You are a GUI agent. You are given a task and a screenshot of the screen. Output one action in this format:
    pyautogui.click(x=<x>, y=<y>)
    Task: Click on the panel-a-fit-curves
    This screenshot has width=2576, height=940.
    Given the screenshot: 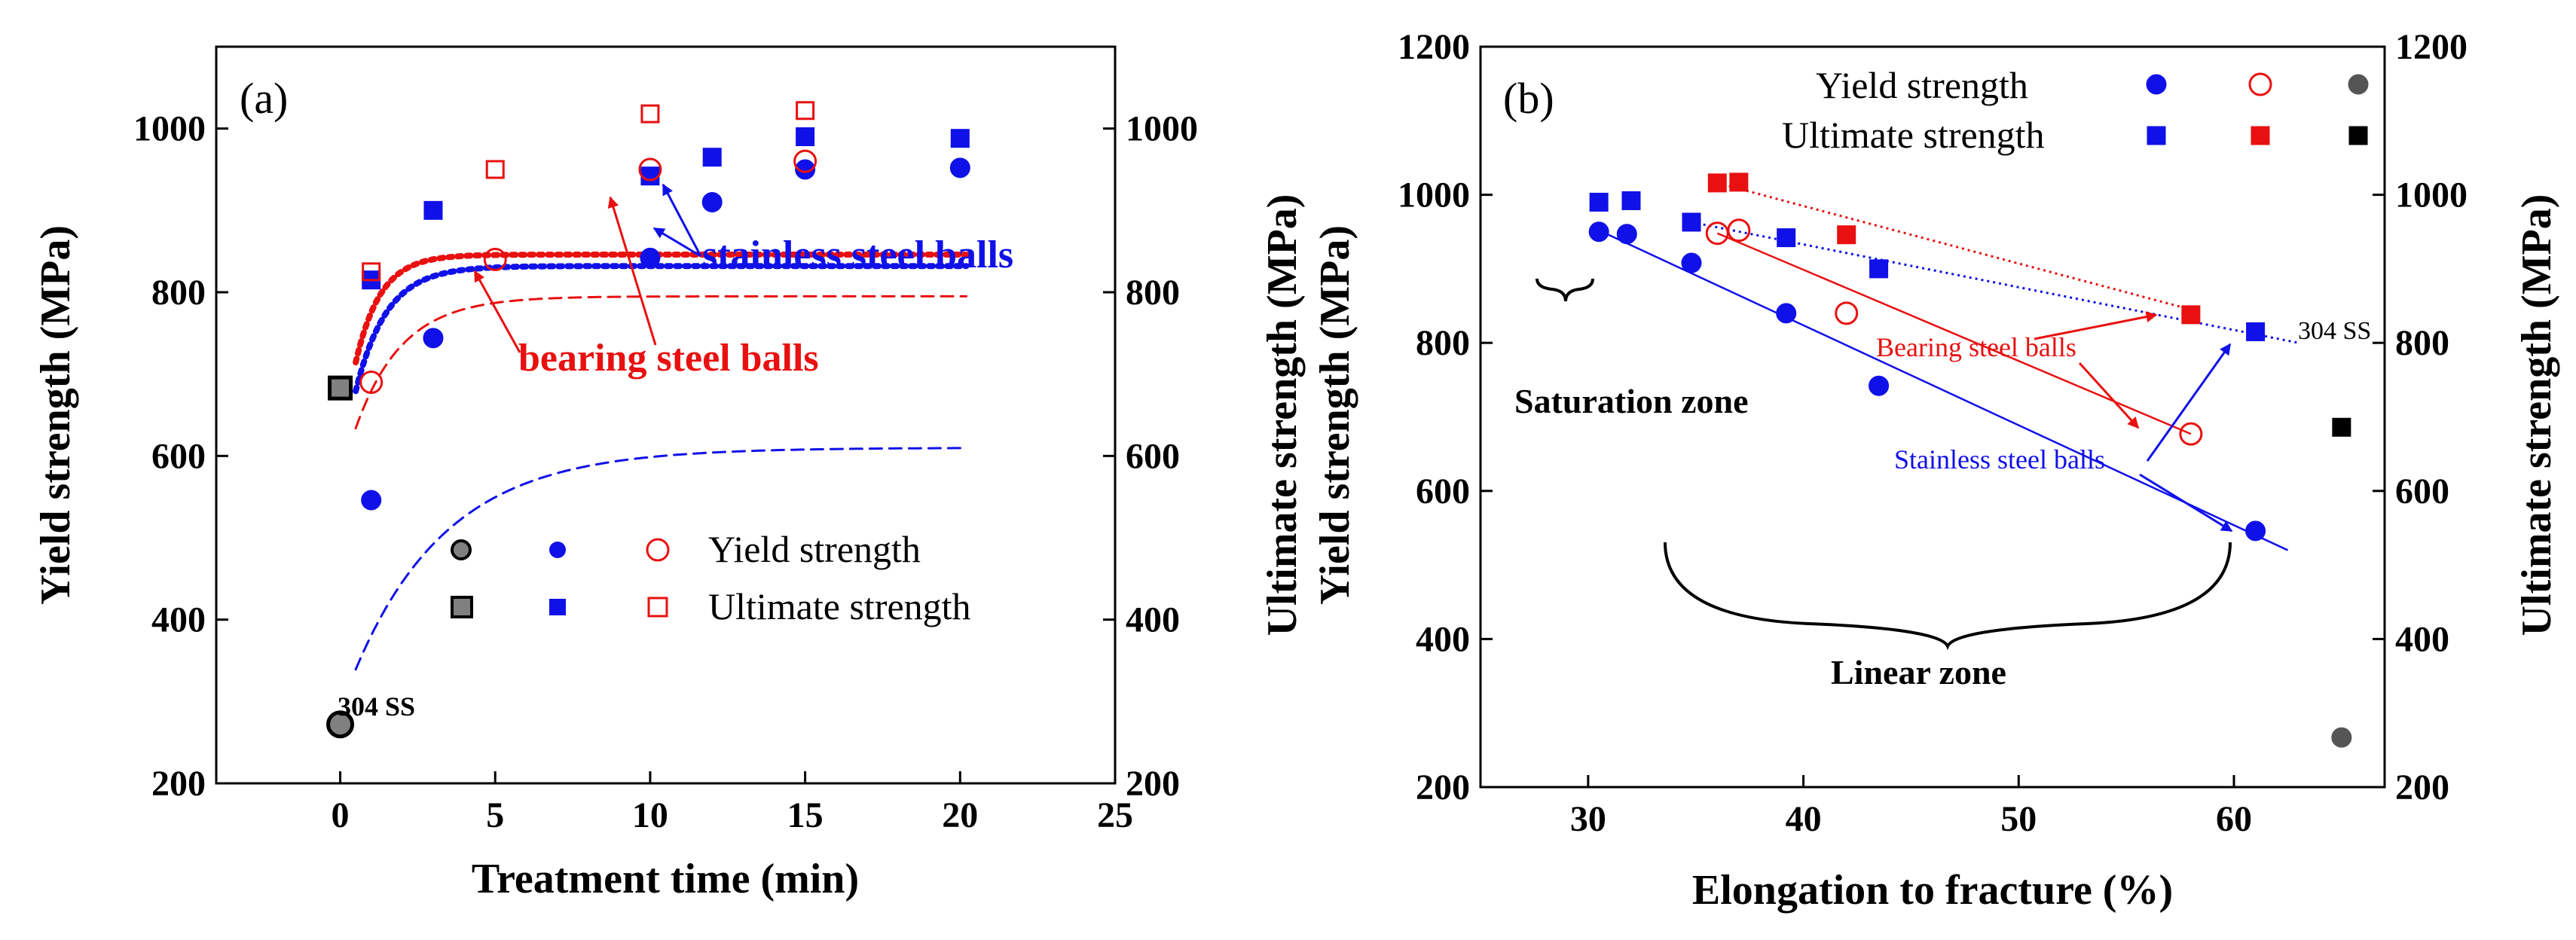 What is the action you would take?
    pyautogui.click(x=661, y=461)
    